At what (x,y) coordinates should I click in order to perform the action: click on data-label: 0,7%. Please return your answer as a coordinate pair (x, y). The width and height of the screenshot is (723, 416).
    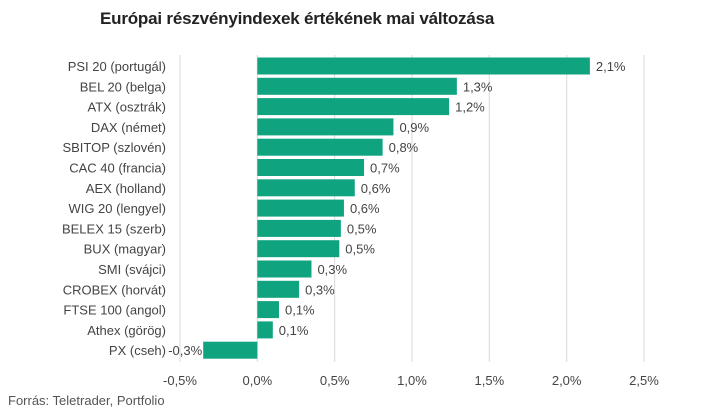
    Looking at the image, I should click on (385, 168).